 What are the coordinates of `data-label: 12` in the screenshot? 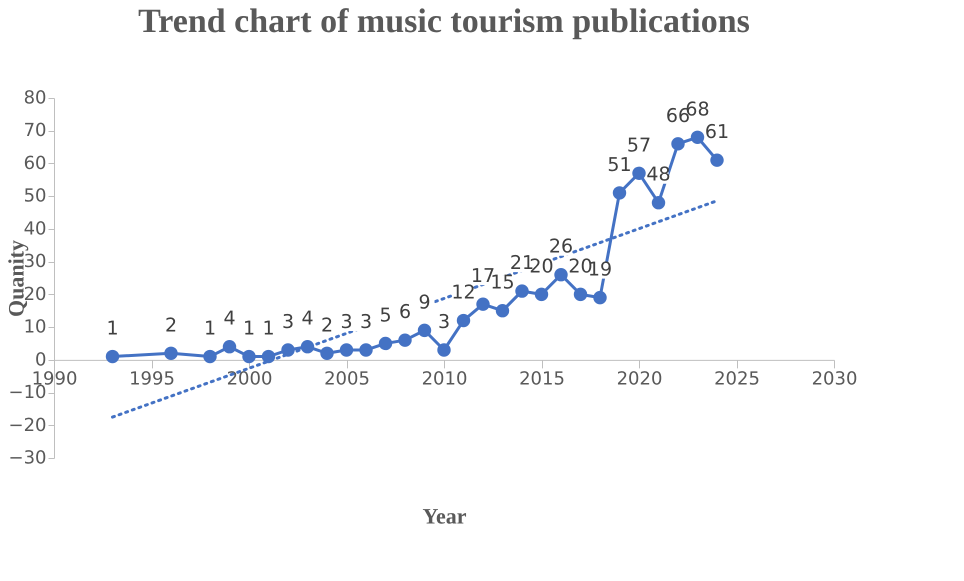 It's located at (463, 293).